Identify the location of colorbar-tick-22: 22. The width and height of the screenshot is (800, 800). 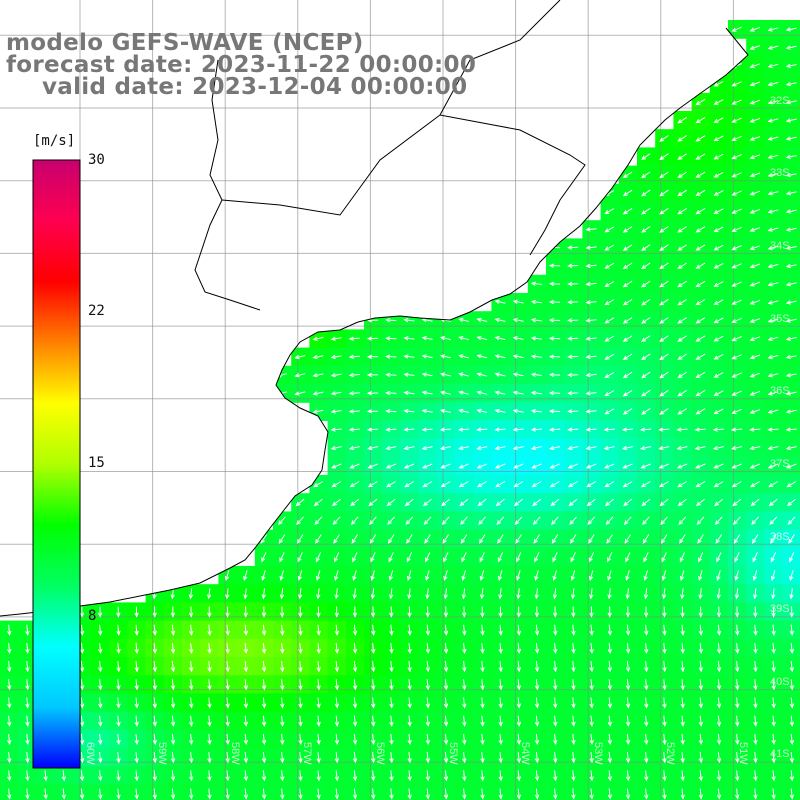
(96, 311).